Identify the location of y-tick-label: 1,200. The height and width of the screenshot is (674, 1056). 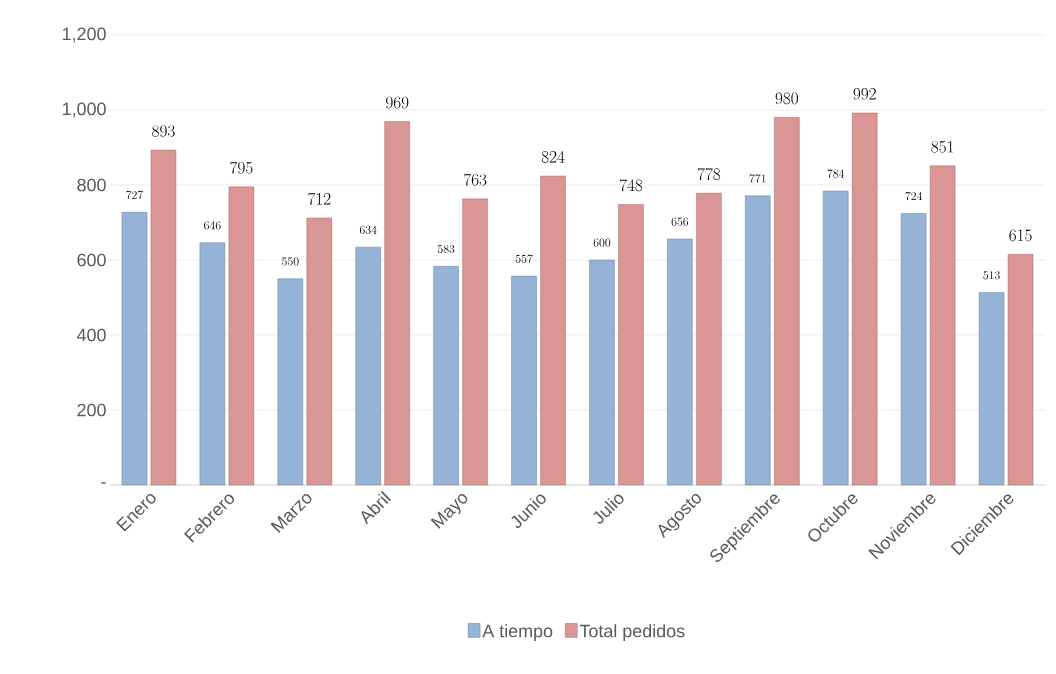
(84, 35).